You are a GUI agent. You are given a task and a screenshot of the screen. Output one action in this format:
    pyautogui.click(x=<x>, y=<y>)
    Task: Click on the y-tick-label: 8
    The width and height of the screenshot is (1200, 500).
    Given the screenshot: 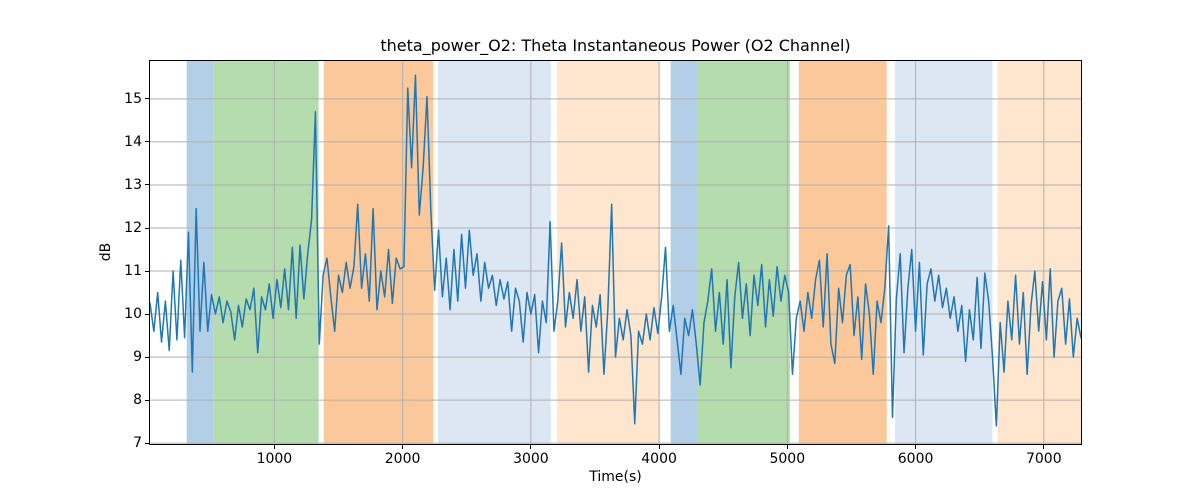 What is the action you would take?
    pyautogui.click(x=137, y=400)
    